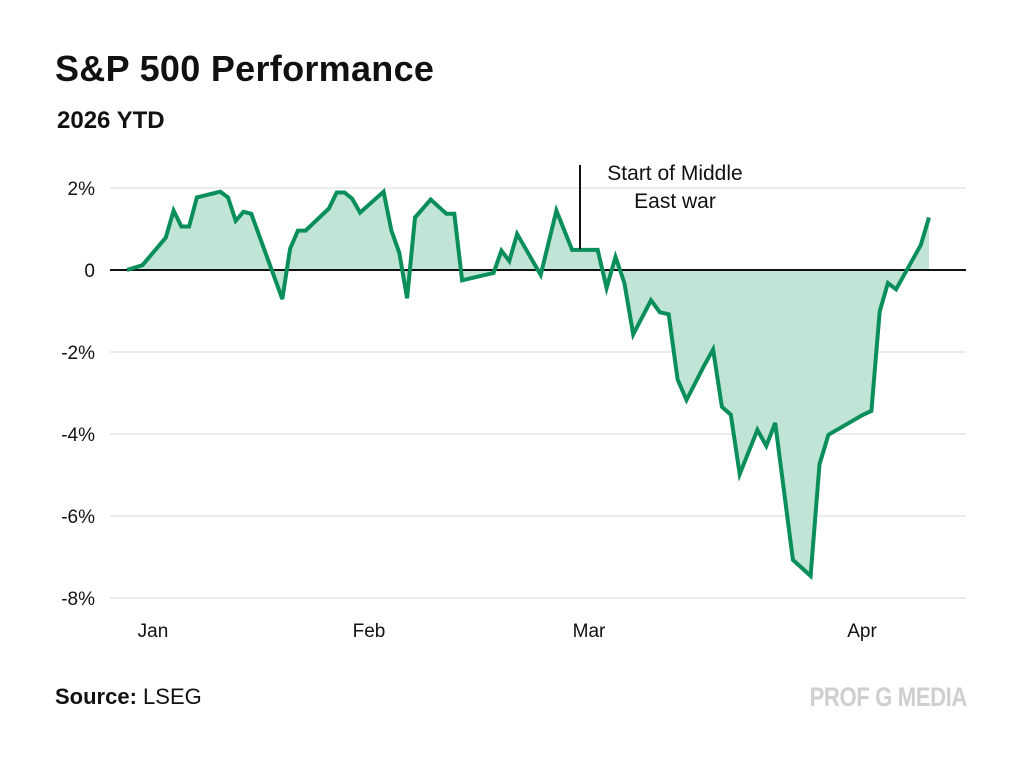  What do you see at coordinates (245, 68) in the screenshot?
I see `chart-title: S&P 500 Performance` at bounding box center [245, 68].